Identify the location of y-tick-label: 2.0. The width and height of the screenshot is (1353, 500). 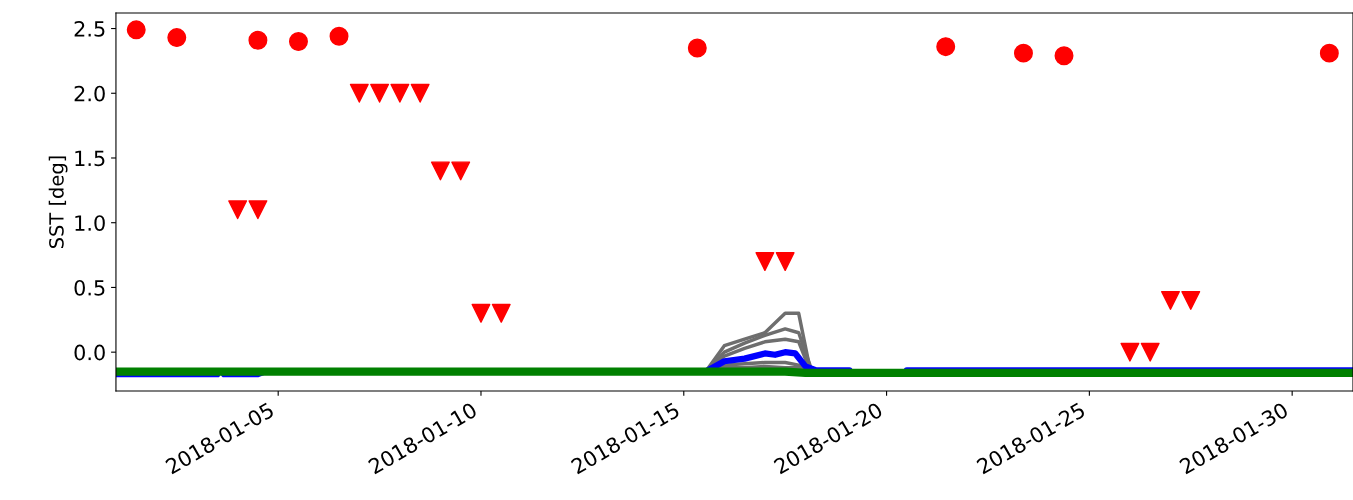
(89, 93).